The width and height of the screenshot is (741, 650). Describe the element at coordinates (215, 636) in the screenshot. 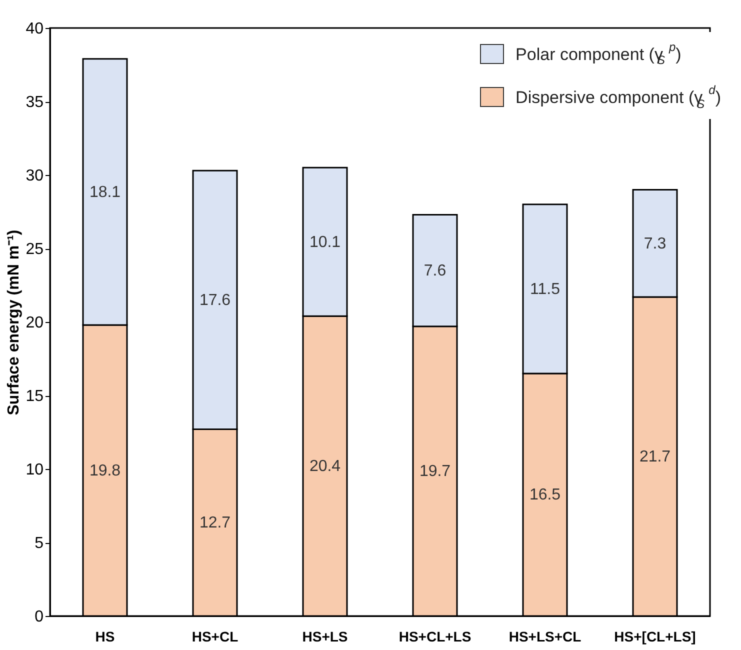

I see `x-tick-label: HS+CL` at that location.